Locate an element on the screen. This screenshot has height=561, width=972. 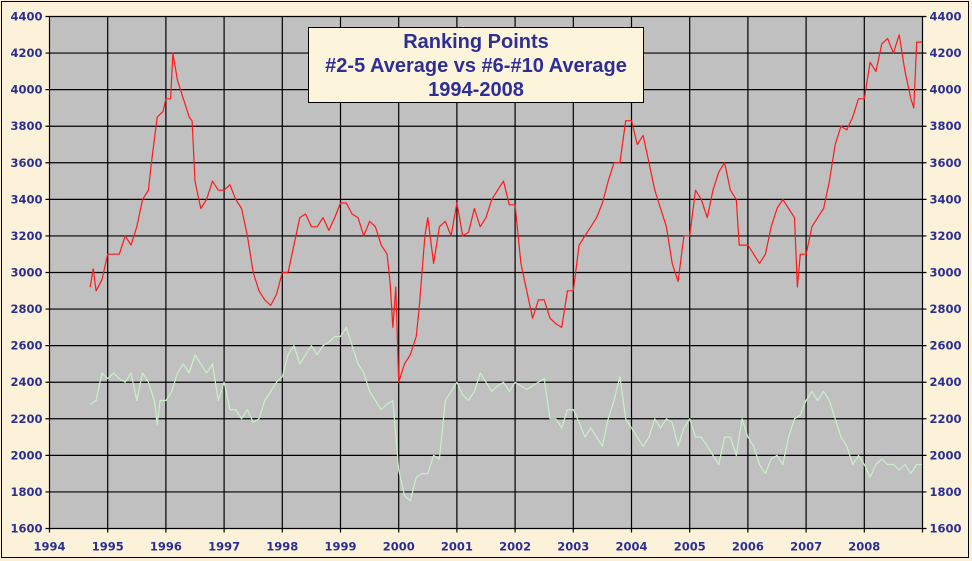
chart-title-line-2: #2-5 Average vs #6-#10 Average is located at coordinates (476, 66).